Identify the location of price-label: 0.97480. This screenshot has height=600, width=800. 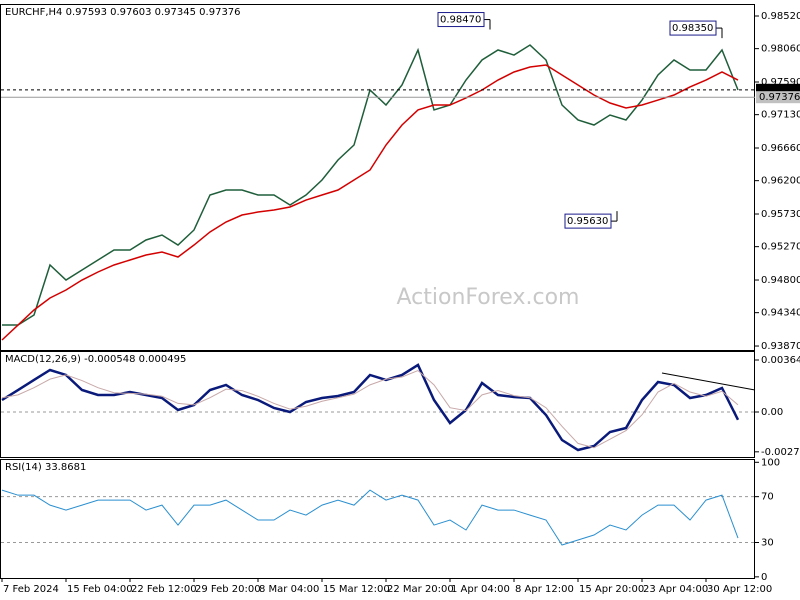
(779, 90).